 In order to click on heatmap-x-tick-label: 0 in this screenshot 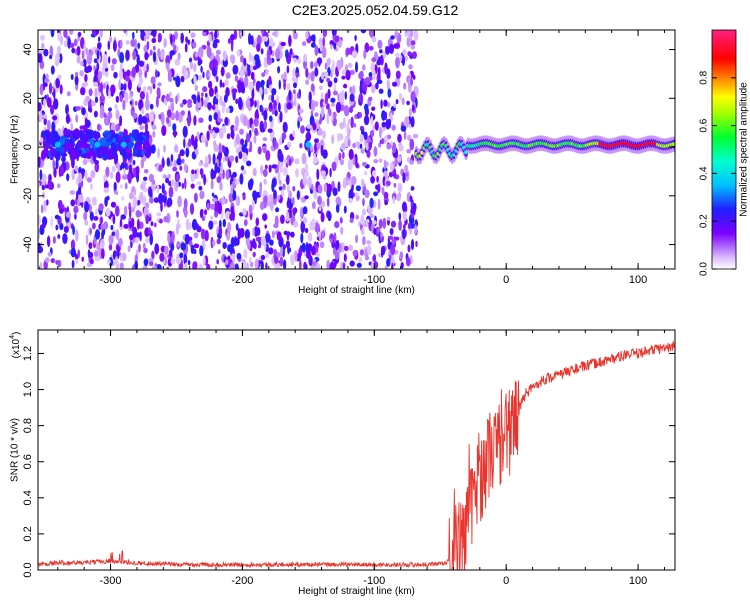, I will do `click(506, 280)`.